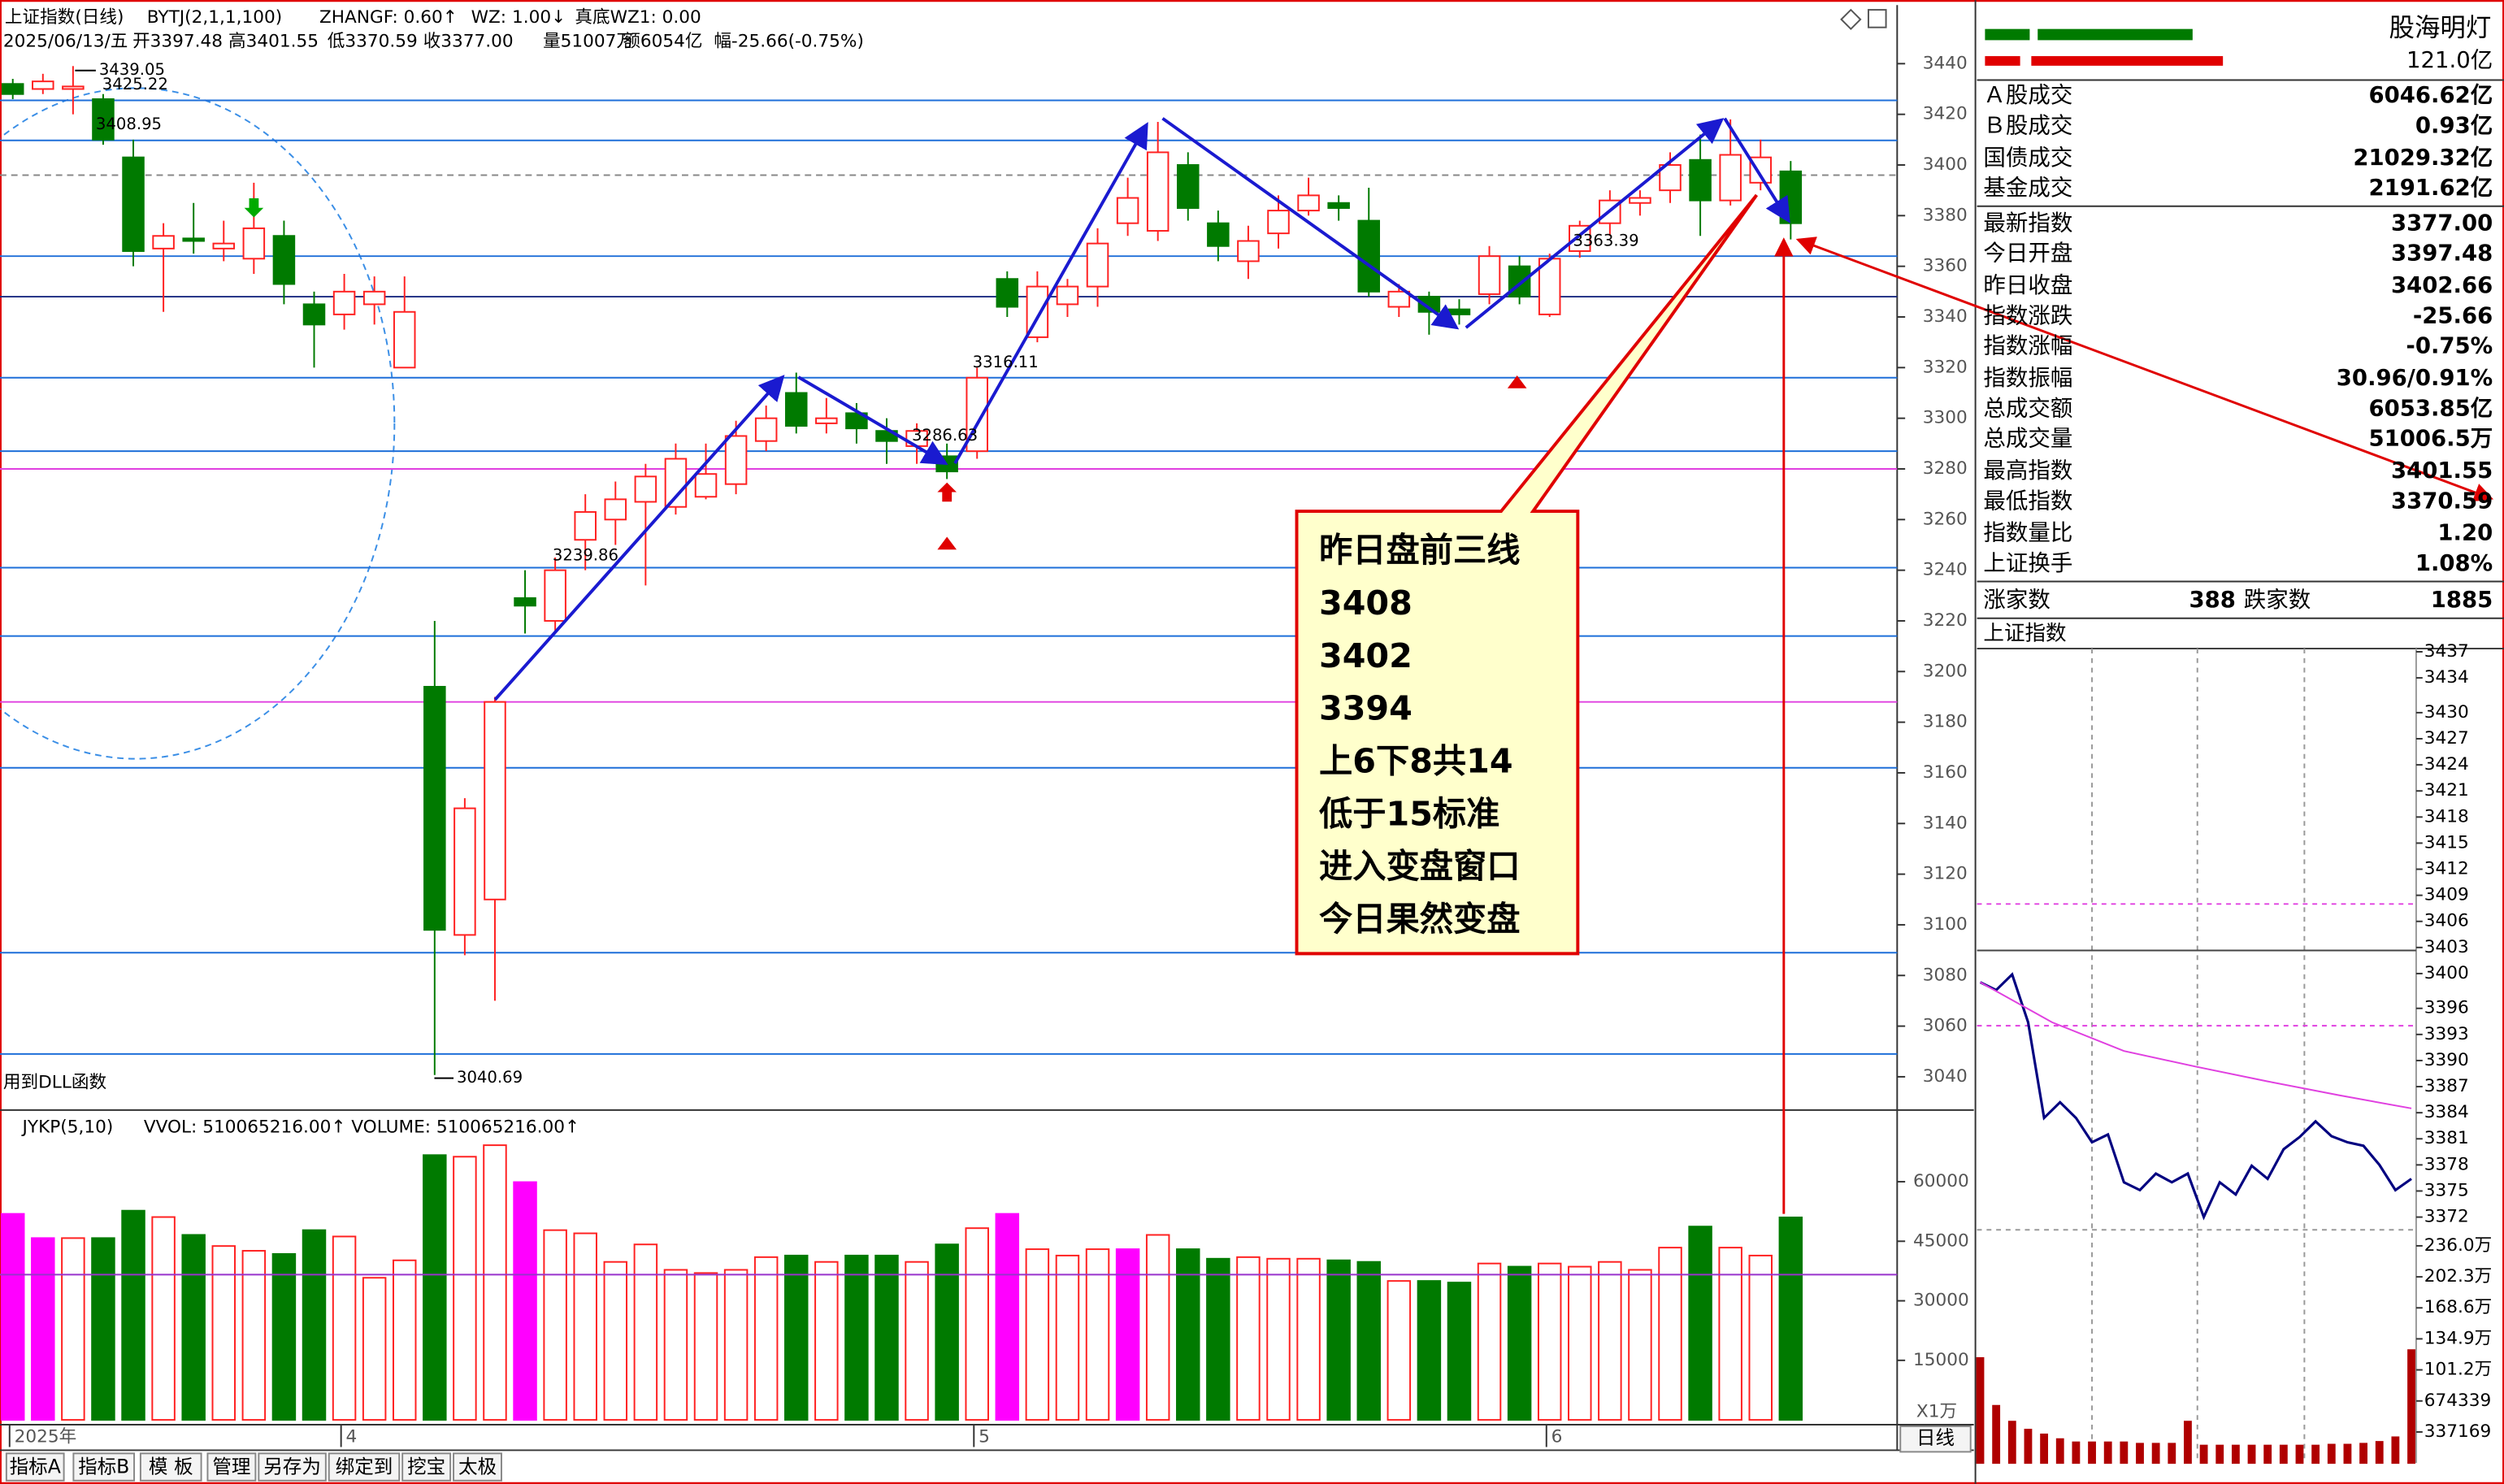  I want to click on tab-label: 绑定到, so click(364, 1467).